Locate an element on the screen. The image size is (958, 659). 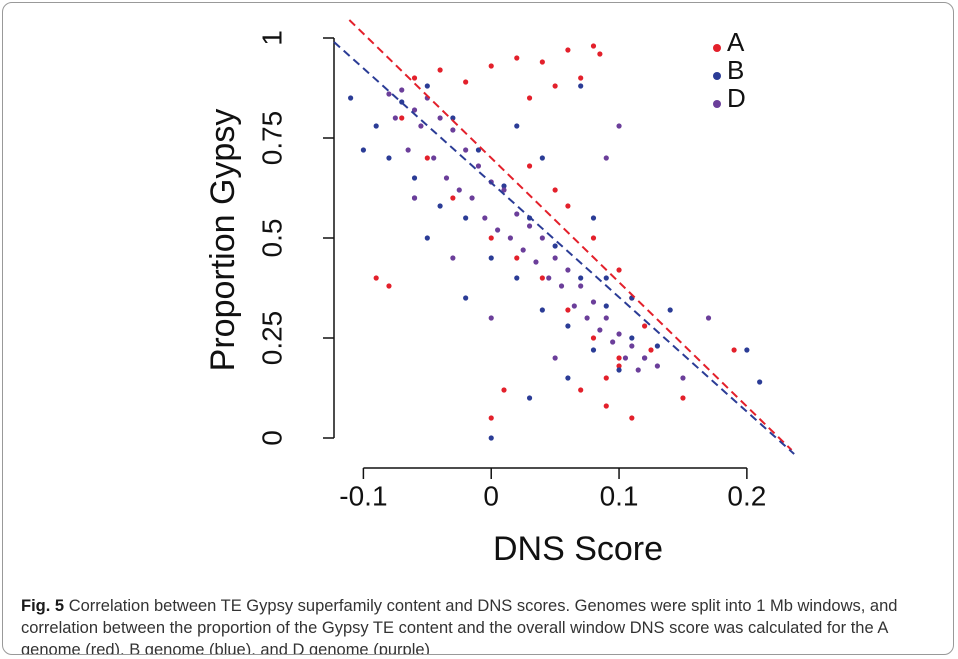
caption-label: Fig. 5 is located at coordinates (43, 606).